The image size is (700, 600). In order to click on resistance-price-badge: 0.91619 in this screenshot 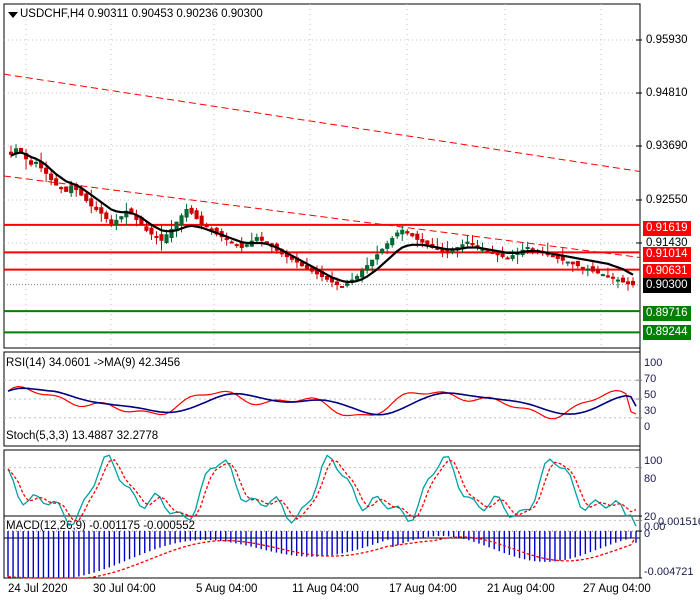, I will do `click(667, 228)`.